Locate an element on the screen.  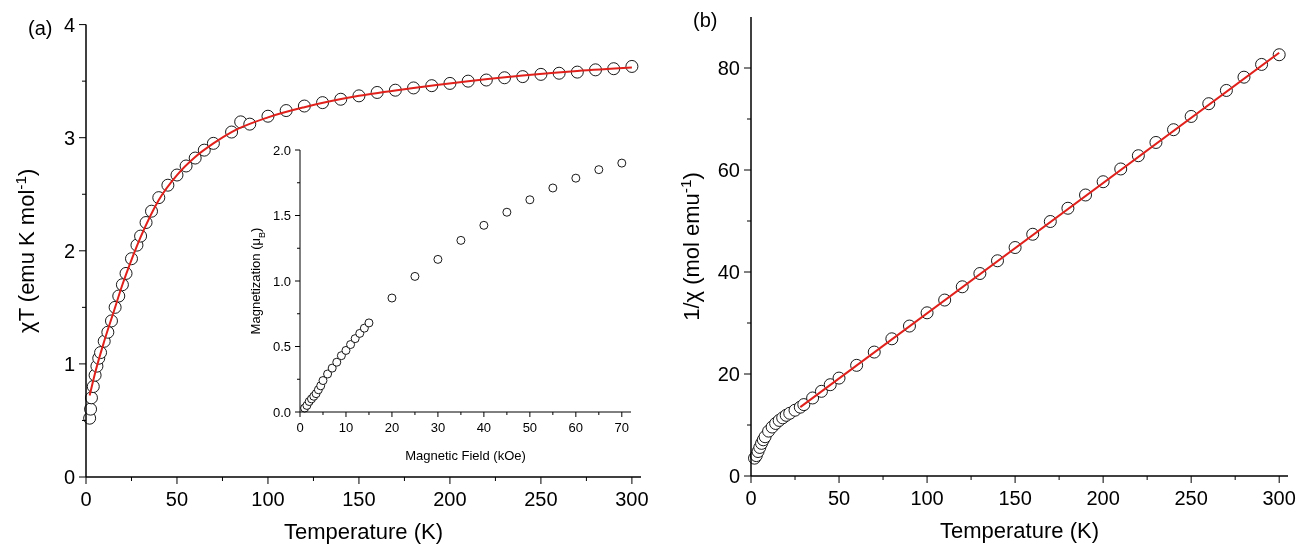
y-tick-label: 1.0 is located at coordinates (281, 281).